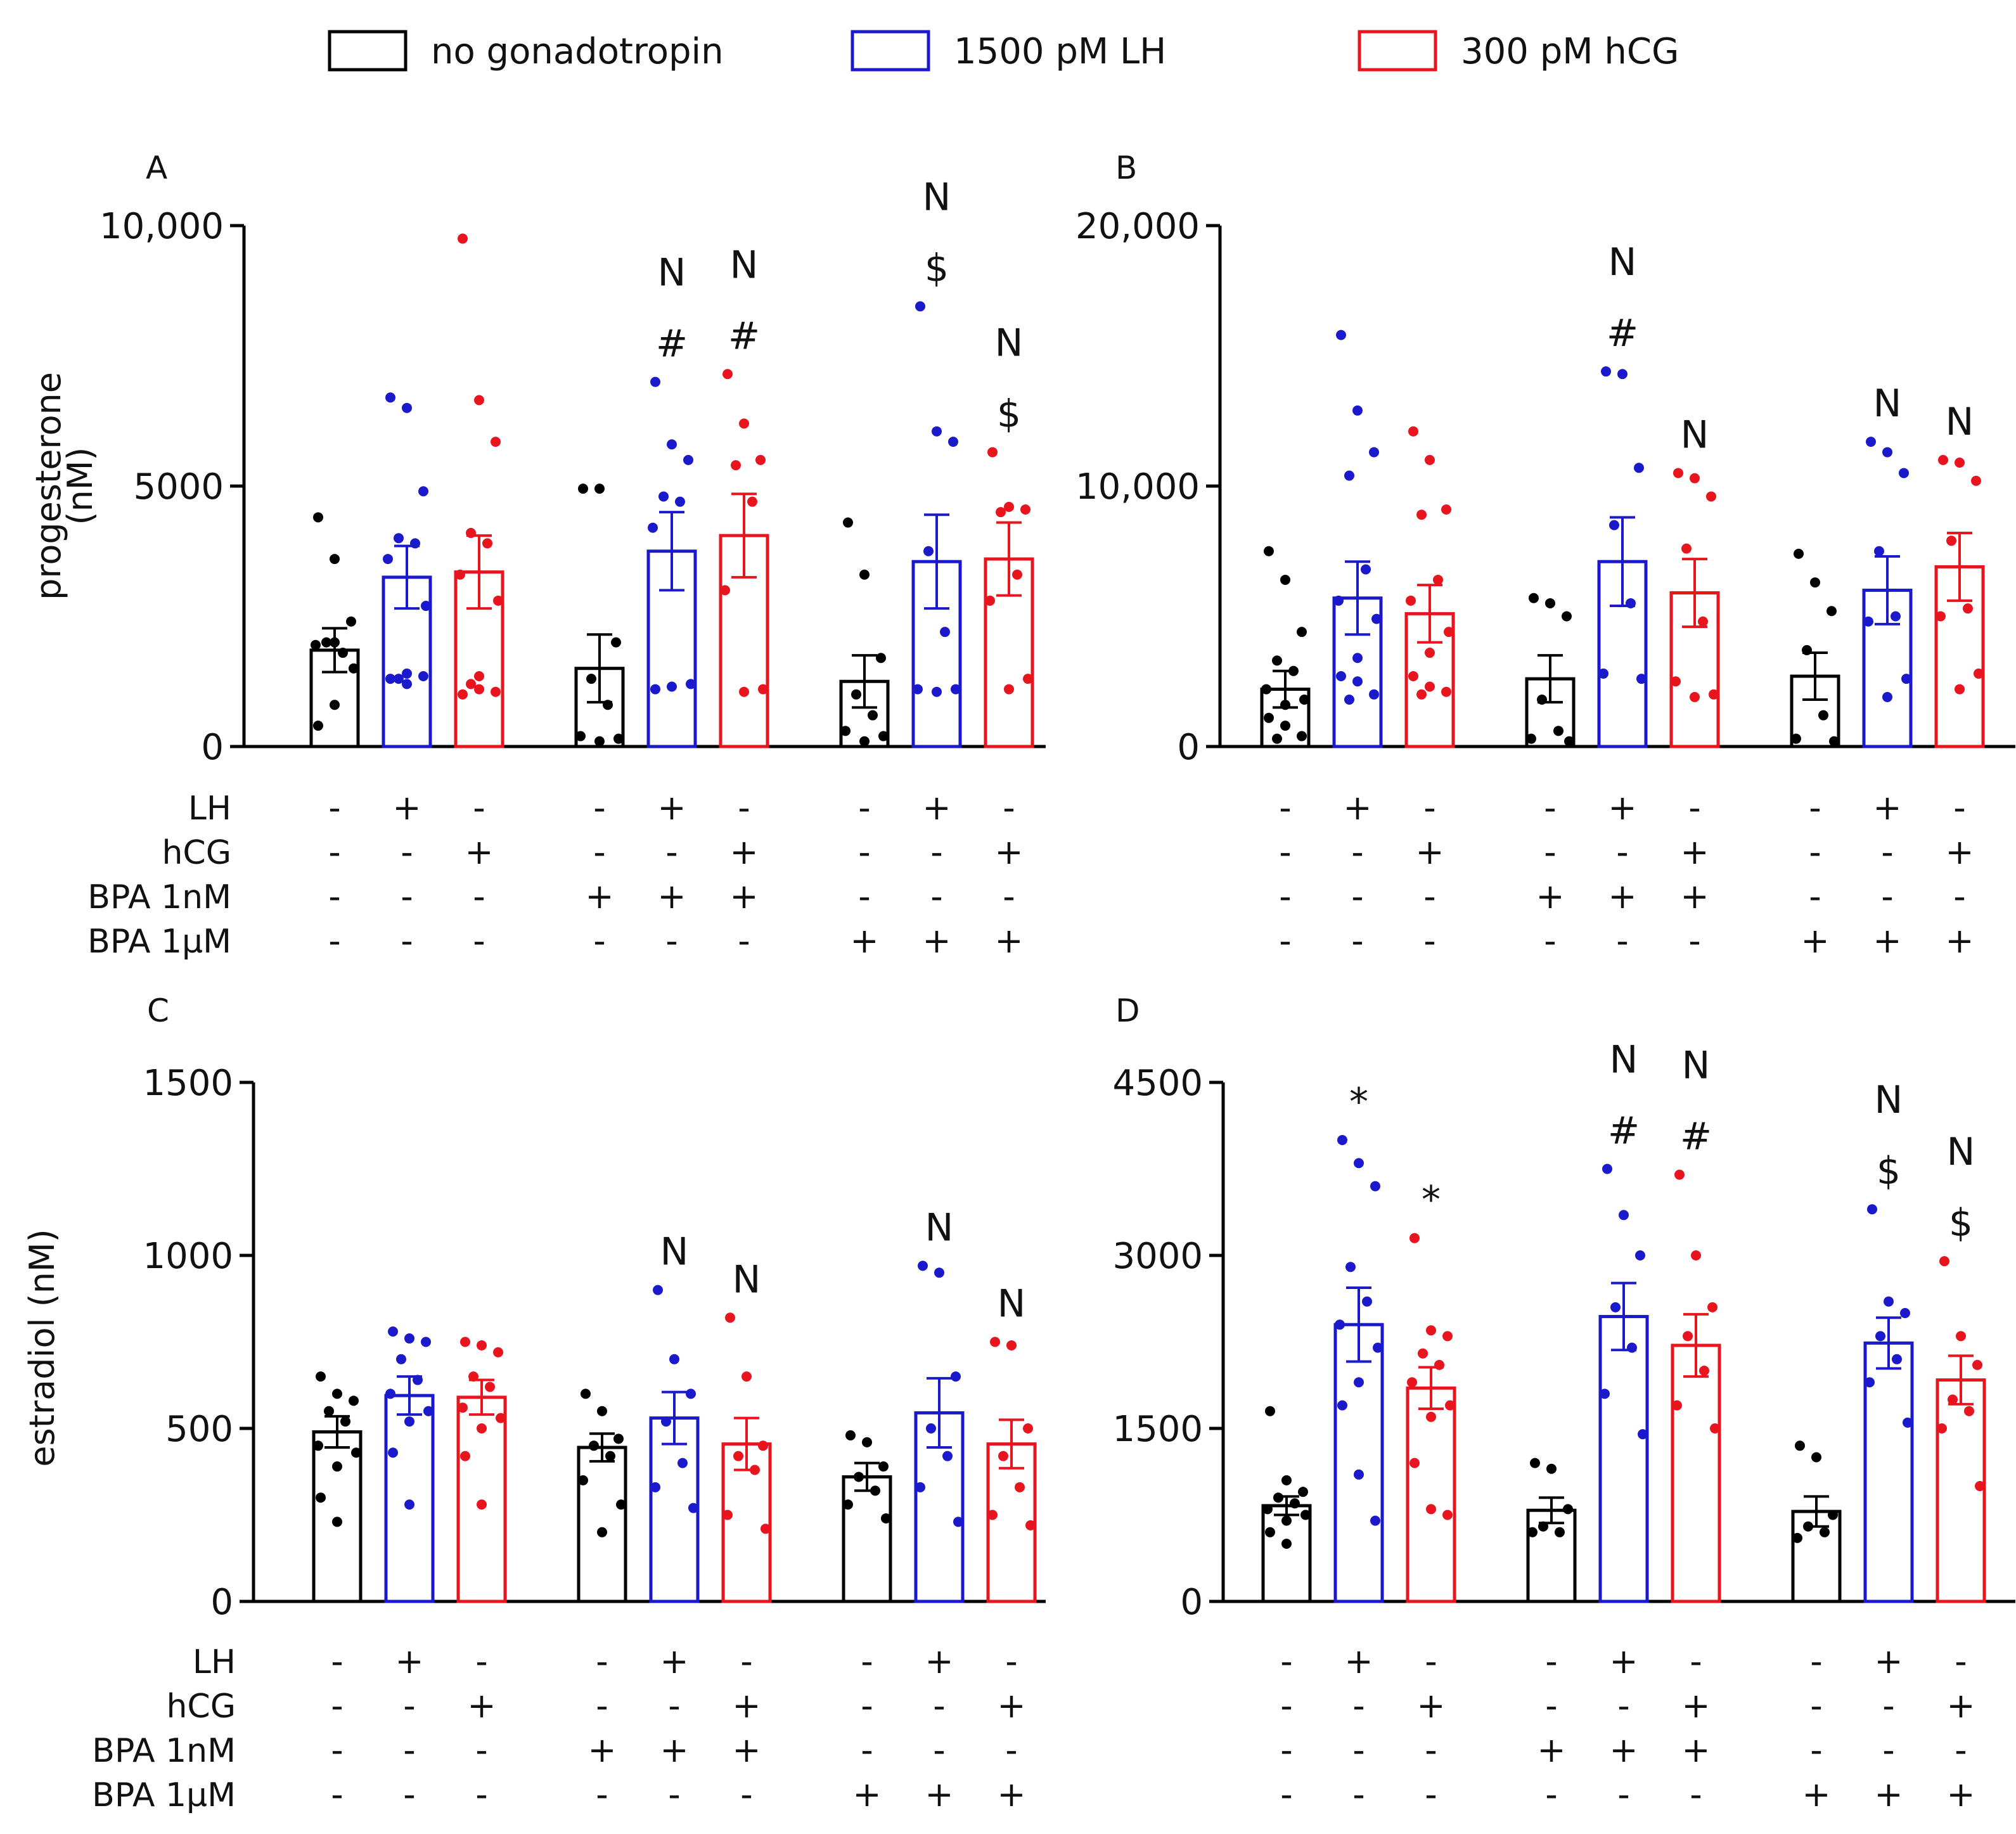 The width and height of the screenshot is (2016, 1834). What do you see at coordinates (159, 897) in the screenshot?
I see `condition-row-label: BPA 1nM` at bounding box center [159, 897].